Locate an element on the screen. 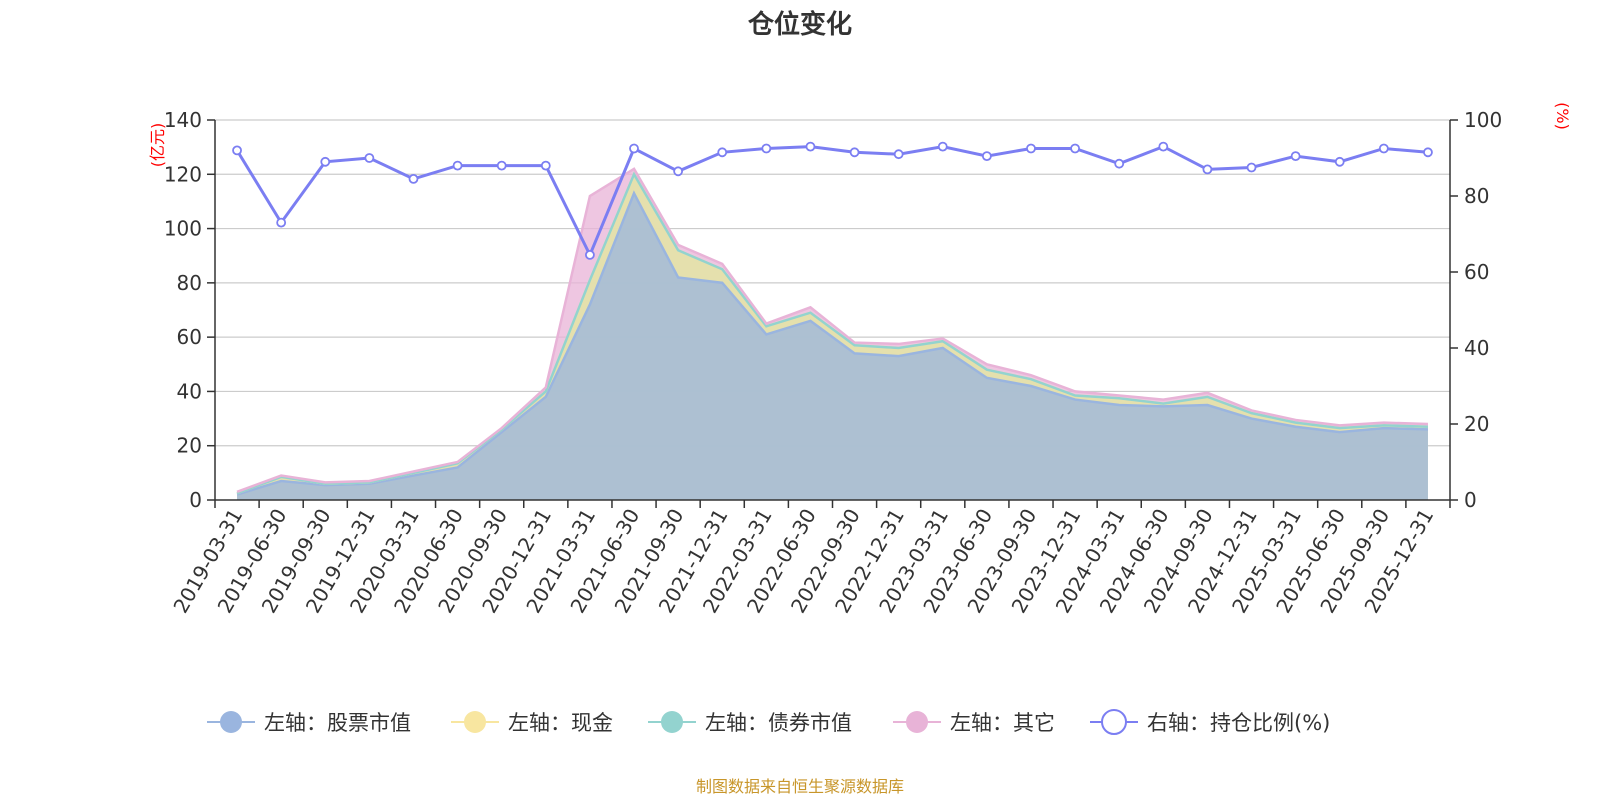 Image resolution: width=1600 pixels, height=800 pixels. chart-title: 仓位变化 is located at coordinates (799, 24).